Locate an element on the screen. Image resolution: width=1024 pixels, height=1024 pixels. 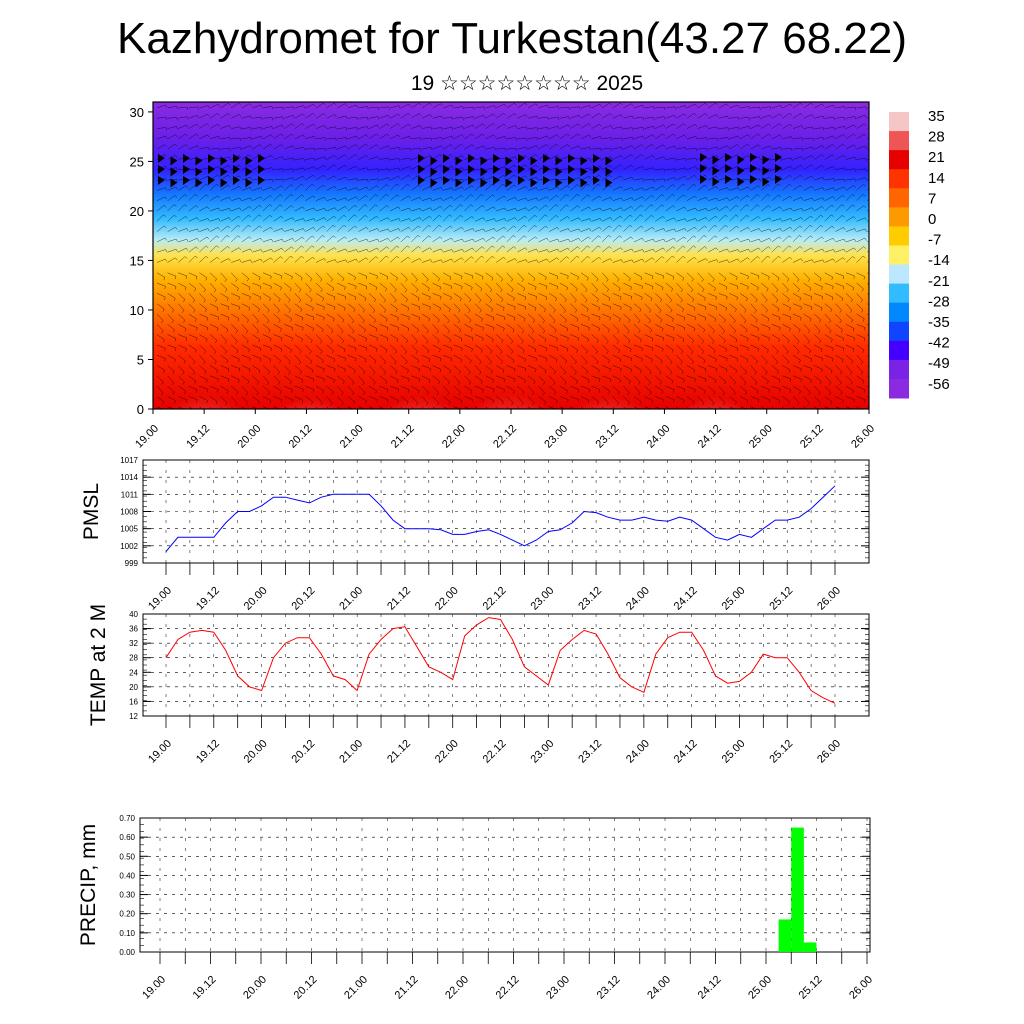
colorbar-label: -35 is located at coordinates (939, 322).